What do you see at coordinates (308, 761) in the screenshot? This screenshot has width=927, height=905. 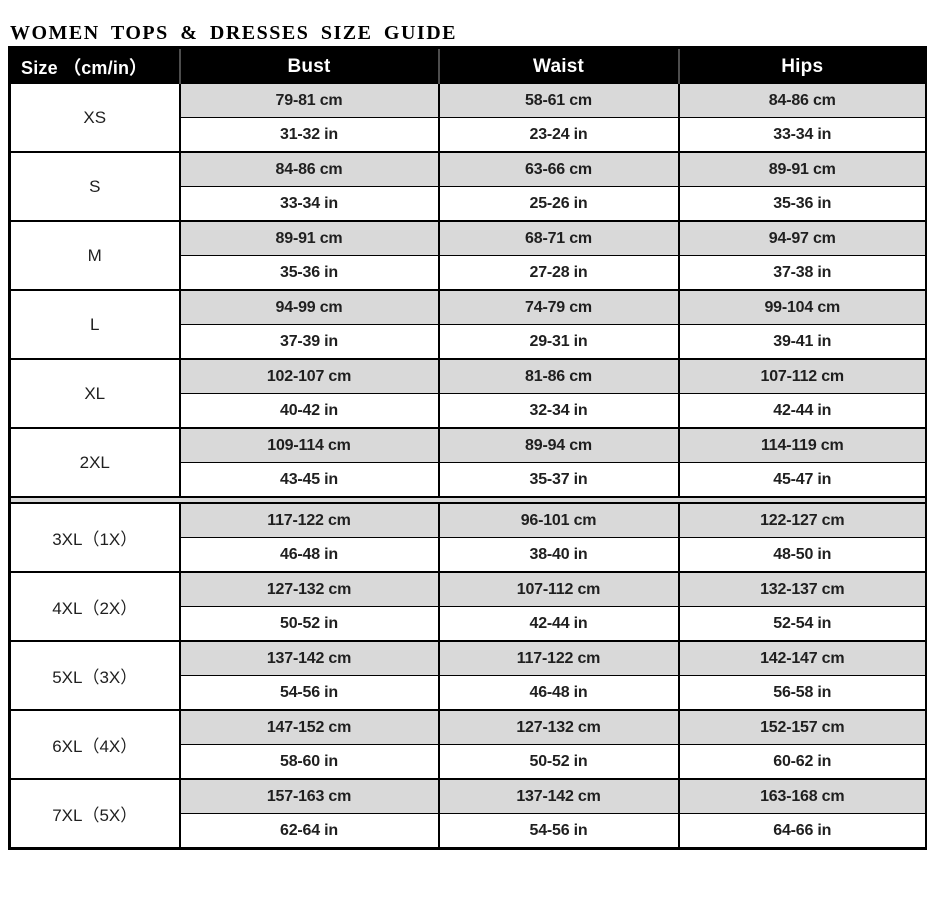 I see `bust-in-cell: 58-60 in` at bounding box center [308, 761].